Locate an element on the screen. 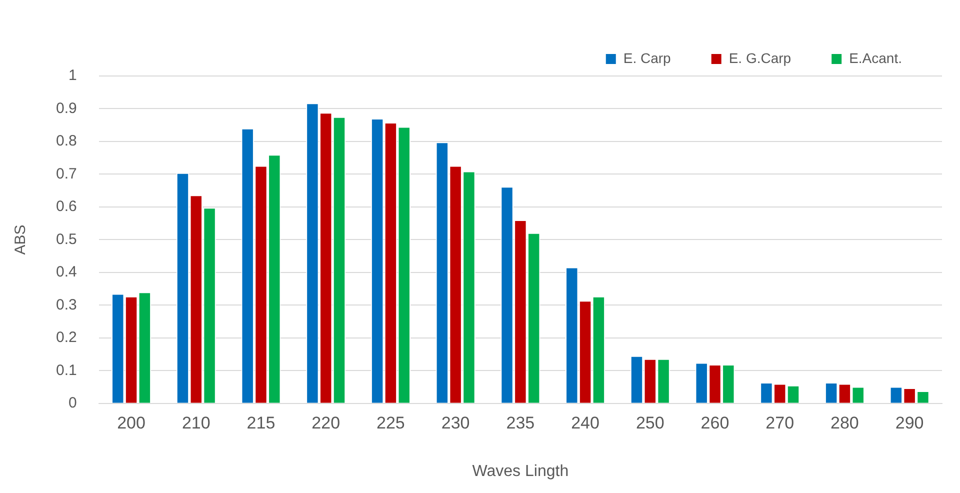 This screenshot has width=960, height=493. y-axis-title: ABS is located at coordinates (21, 239).